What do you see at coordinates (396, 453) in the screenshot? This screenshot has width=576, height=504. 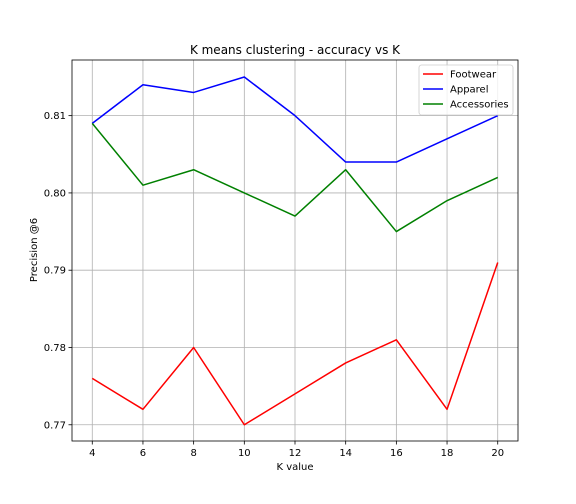 I see `x-tick-label: 16` at bounding box center [396, 453].